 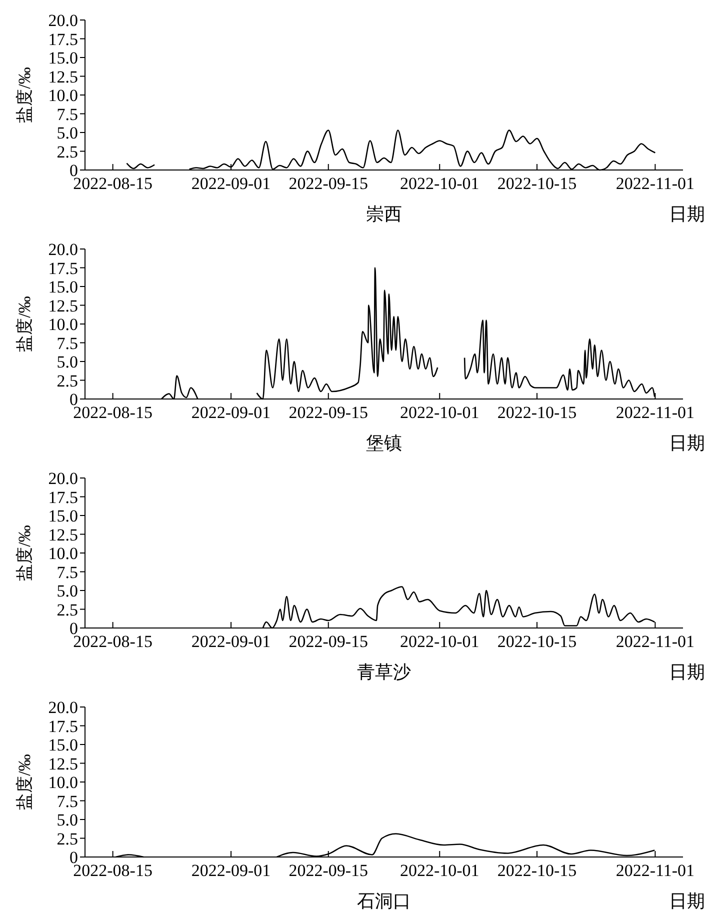 I want to click on text: 石洞口, so click(x=384, y=901).